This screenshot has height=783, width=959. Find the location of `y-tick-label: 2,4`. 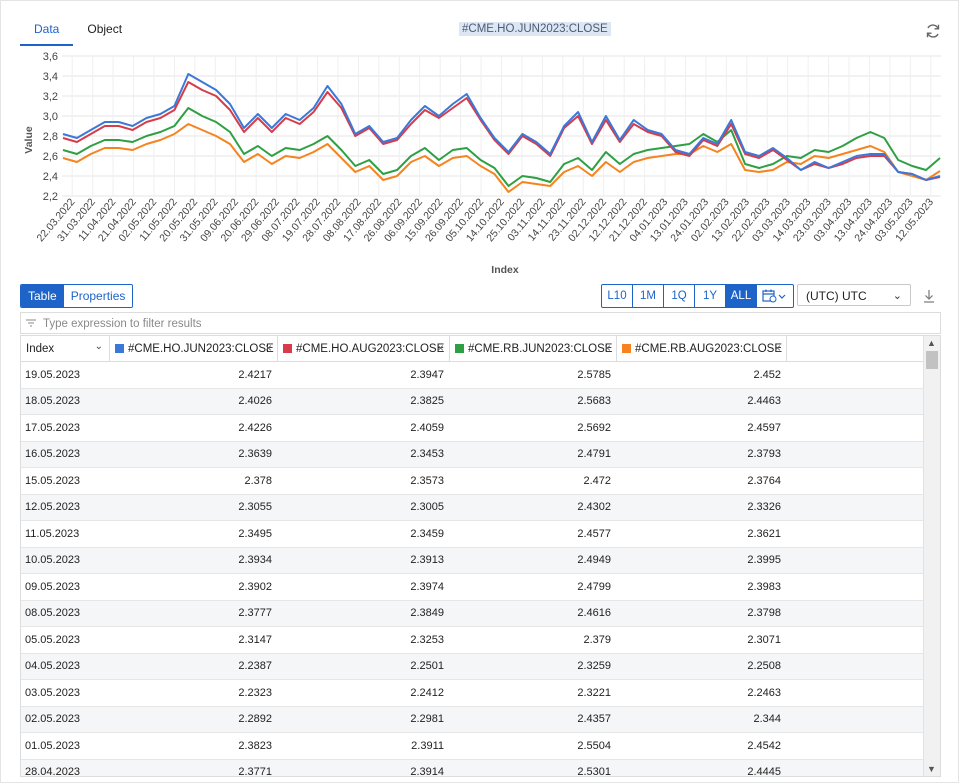

y-tick-label: 2,4 is located at coordinates (50, 177).